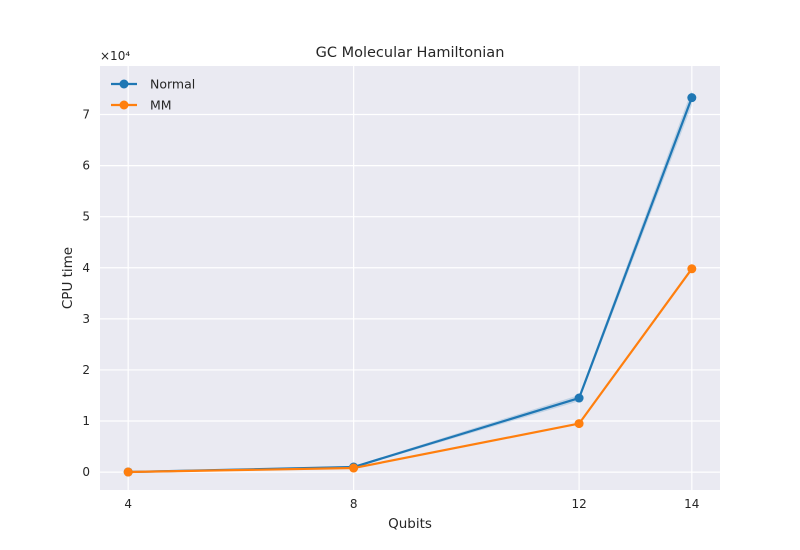 The height and width of the screenshot is (550, 800). Describe the element at coordinates (128, 504) in the screenshot. I see `x-tick-label: 4` at that location.